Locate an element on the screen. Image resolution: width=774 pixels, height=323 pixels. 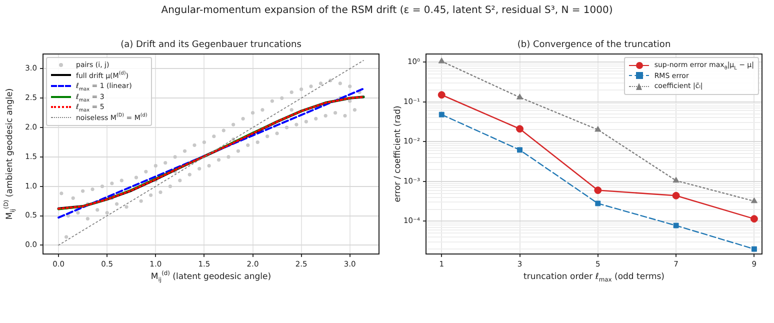
chart-title: Angular-momentum expansion of the RSM drift (ε = 0.45, latent S², residual S³, N = 1000) is located at coordinates (387, 10).